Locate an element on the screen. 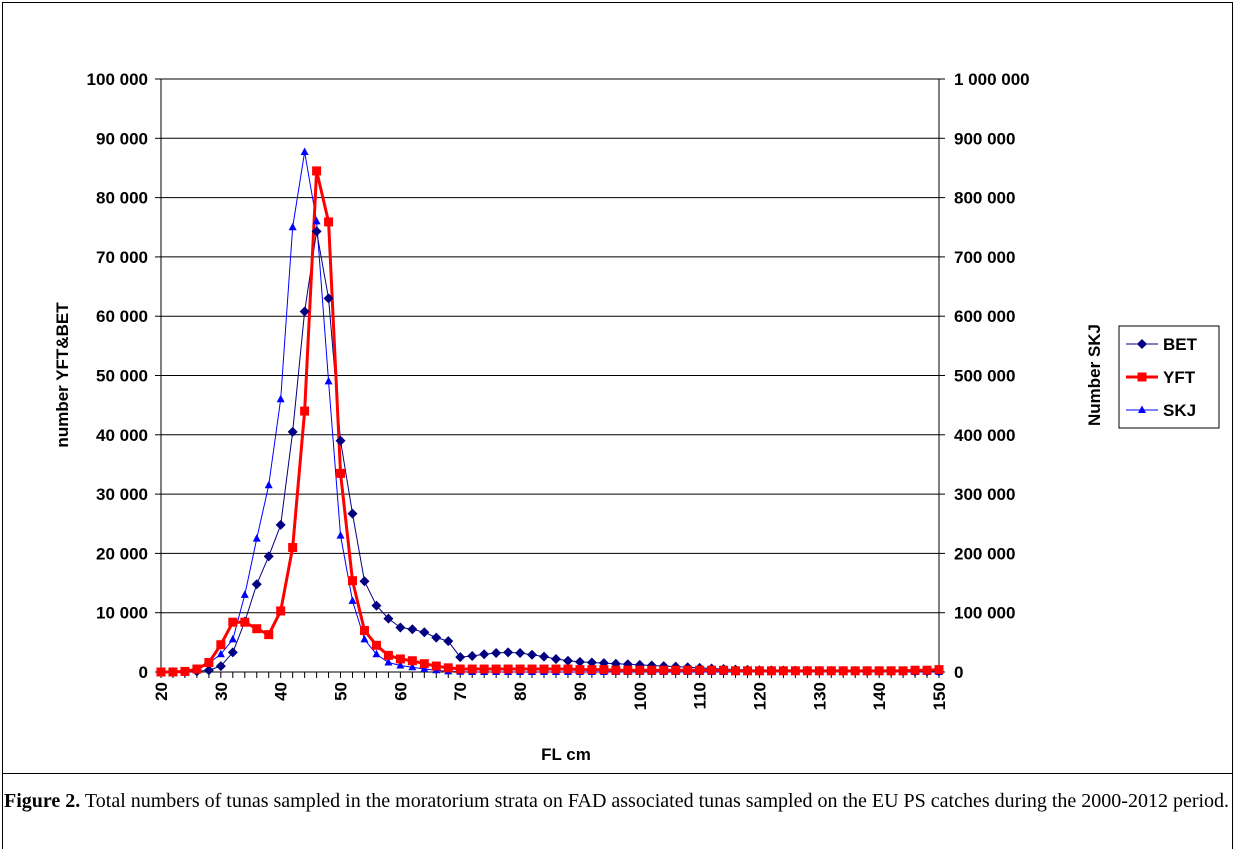 The image size is (1235, 849). left-tick-label: 30 000 is located at coordinates (122, 494).